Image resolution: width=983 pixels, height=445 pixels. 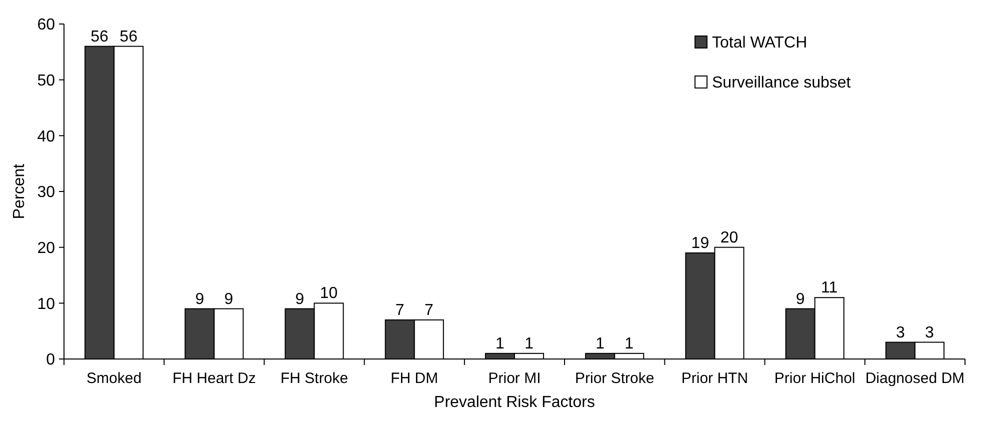 I want to click on x-axis-title: Prevalent Risk Factors, so click(x=514, y=402).